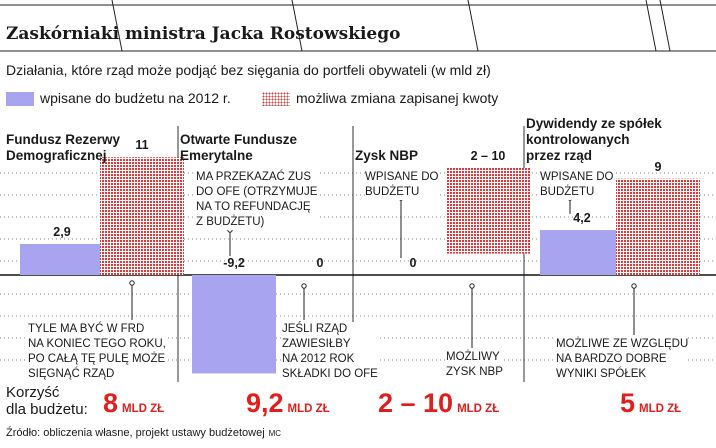  What do you see at coordinates (413, 263) in the screenshot?
I see `value-label-planned: 0` at bounding box center [413, 263].